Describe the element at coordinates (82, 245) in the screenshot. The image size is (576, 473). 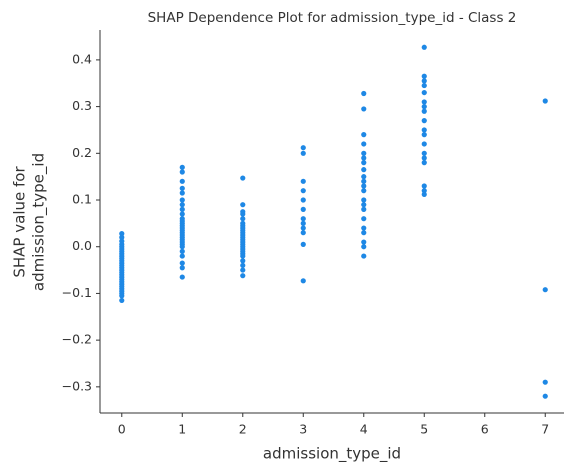
I see `y-tick-label: 0.0` at that location.